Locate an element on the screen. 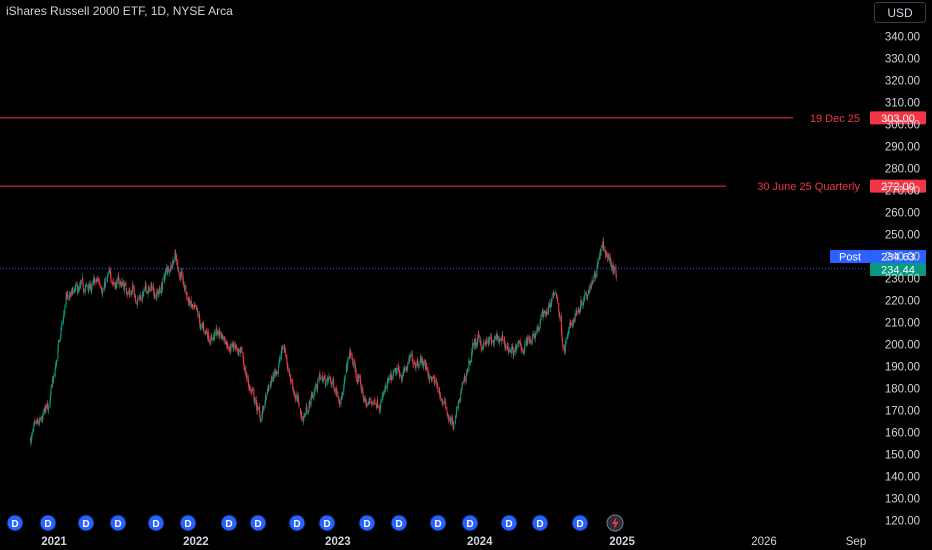 The width and height of the screenshot is (932, 550). currency-button: USD is located at coordinates (900, 12).